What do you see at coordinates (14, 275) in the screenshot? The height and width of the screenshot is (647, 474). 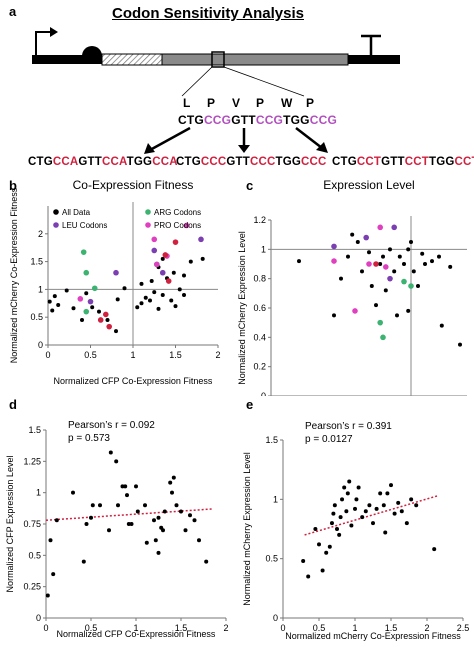 I see `y-axis-label: Normalized mCherry Co-Expression Fitness` at bounding box center [14, 275].